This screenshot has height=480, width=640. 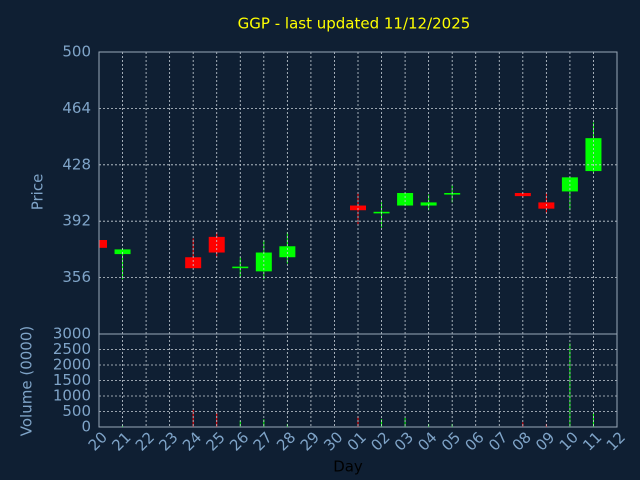 What do you see at coordinates (498, 441) in the screenshot?
I see `x-tick-label: 07` at bounding box center [498, 441].